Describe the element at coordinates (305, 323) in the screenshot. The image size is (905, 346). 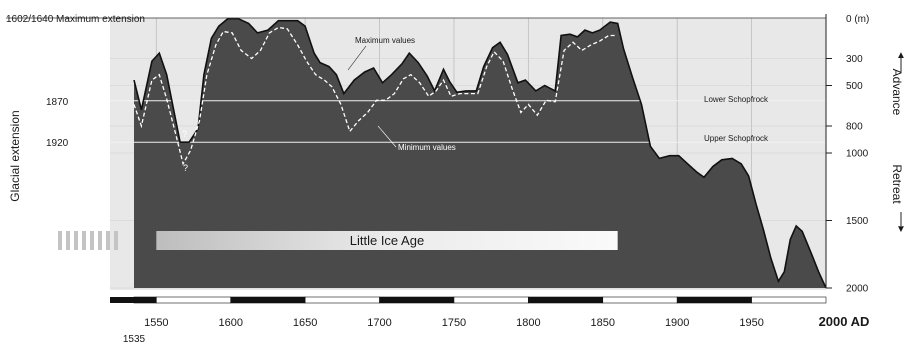
I see `x-tick-label-1650: 1650` at that location.